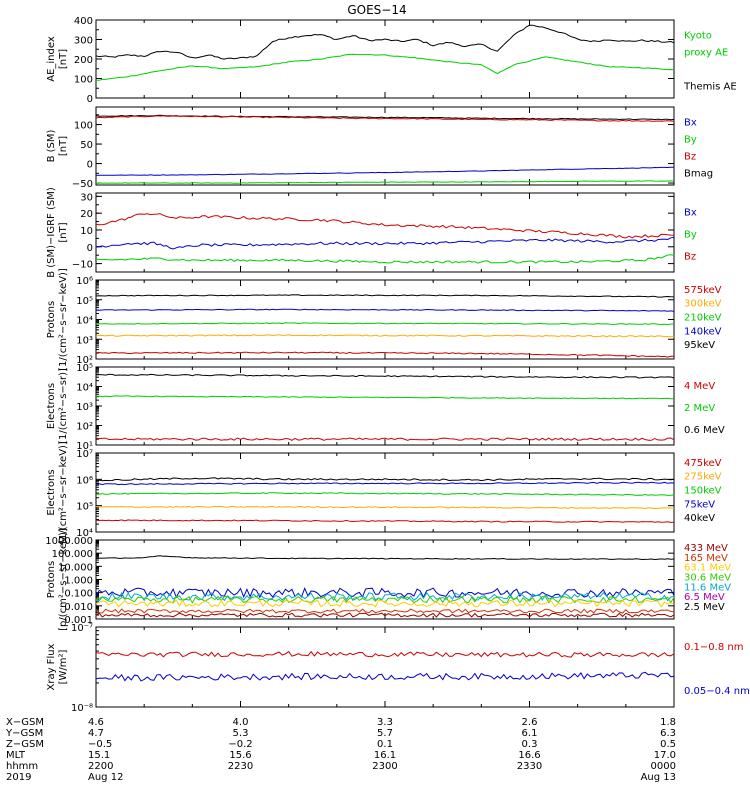 The width and height of the screenshot is (750, 804). I want to click on legend-entry-xray: 0.05−0.4 nm, so click(717, 691).